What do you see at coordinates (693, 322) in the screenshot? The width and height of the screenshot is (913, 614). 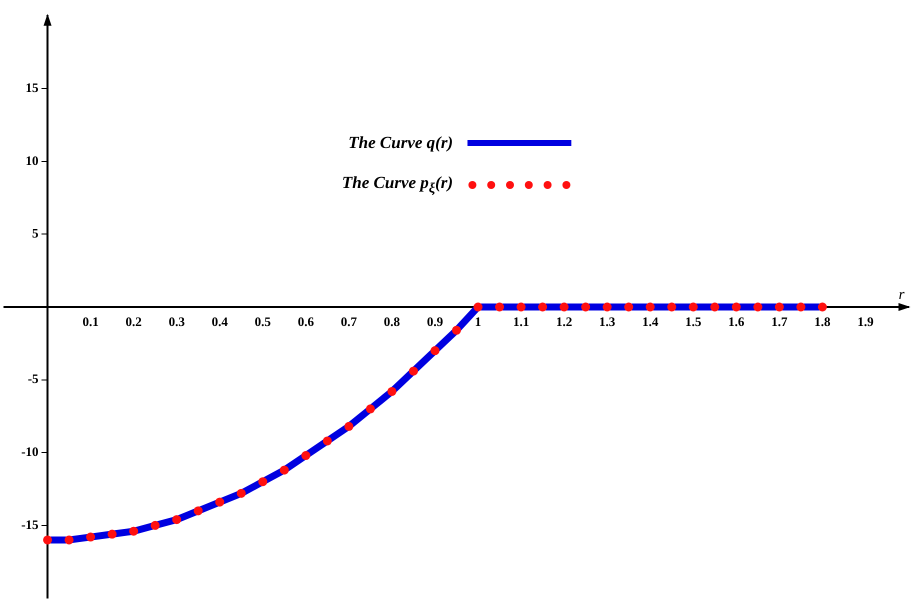 I see `x-tick-label: 1.5` at bounding box center [693, 322].